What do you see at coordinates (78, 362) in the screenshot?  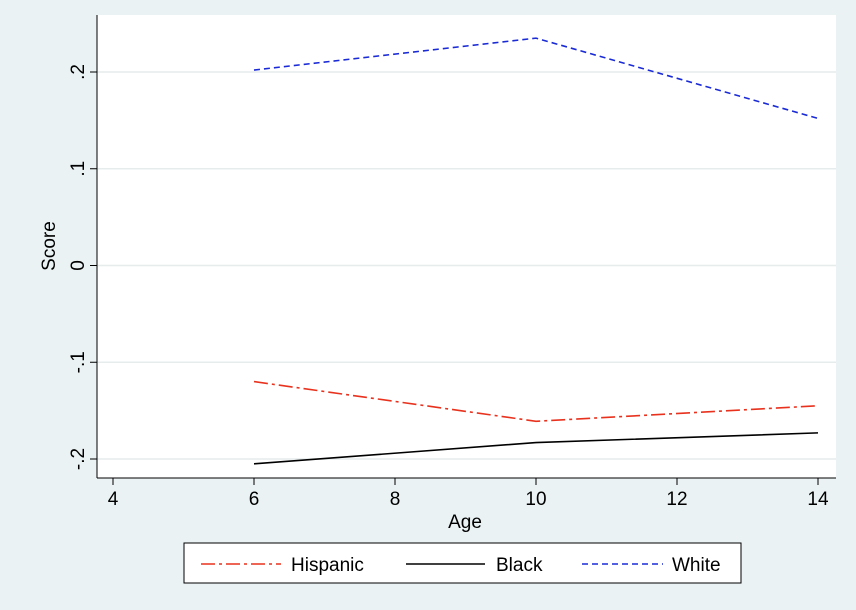 I see `y-tick-label: -.1` at bounding box center [78, 362].